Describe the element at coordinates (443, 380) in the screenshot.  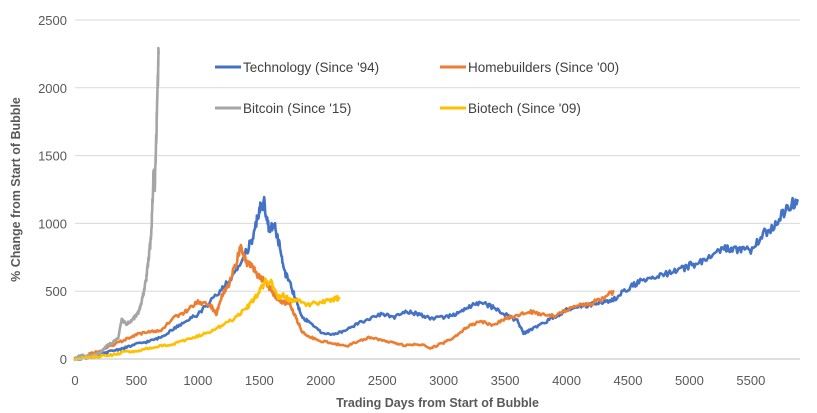
I see `x-tick-label: 3000` at that location.